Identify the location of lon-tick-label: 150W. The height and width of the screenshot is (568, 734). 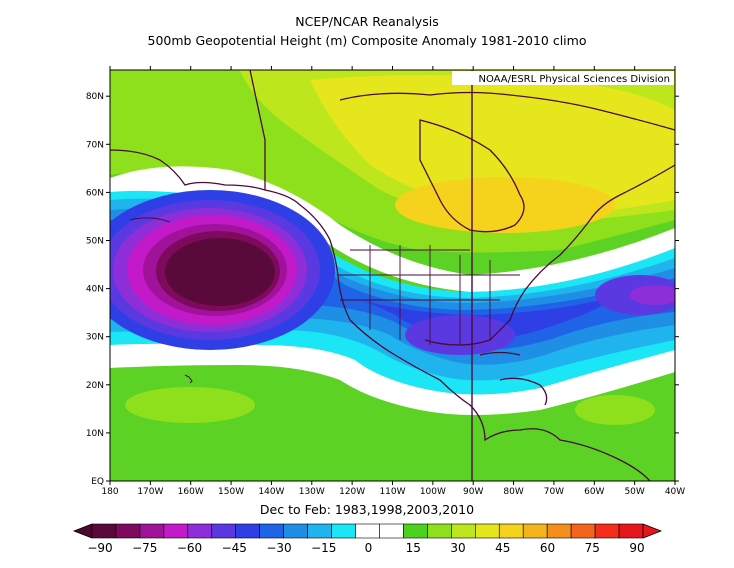
(231, 492).